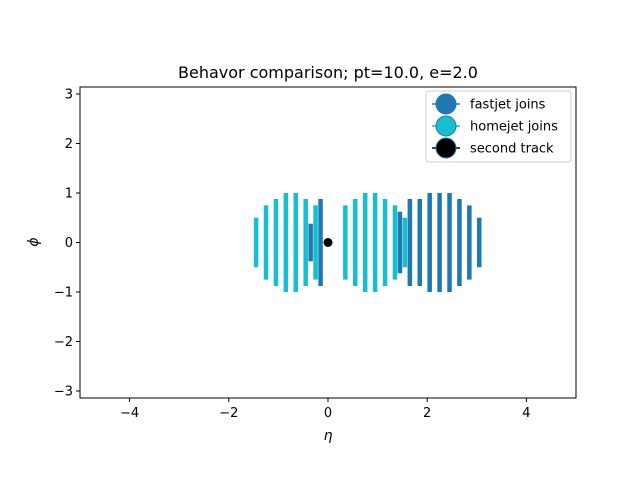 The height and width of the screenshot is (480, 640). I want to click on legend-marker-fastjet, so click(446, 104).